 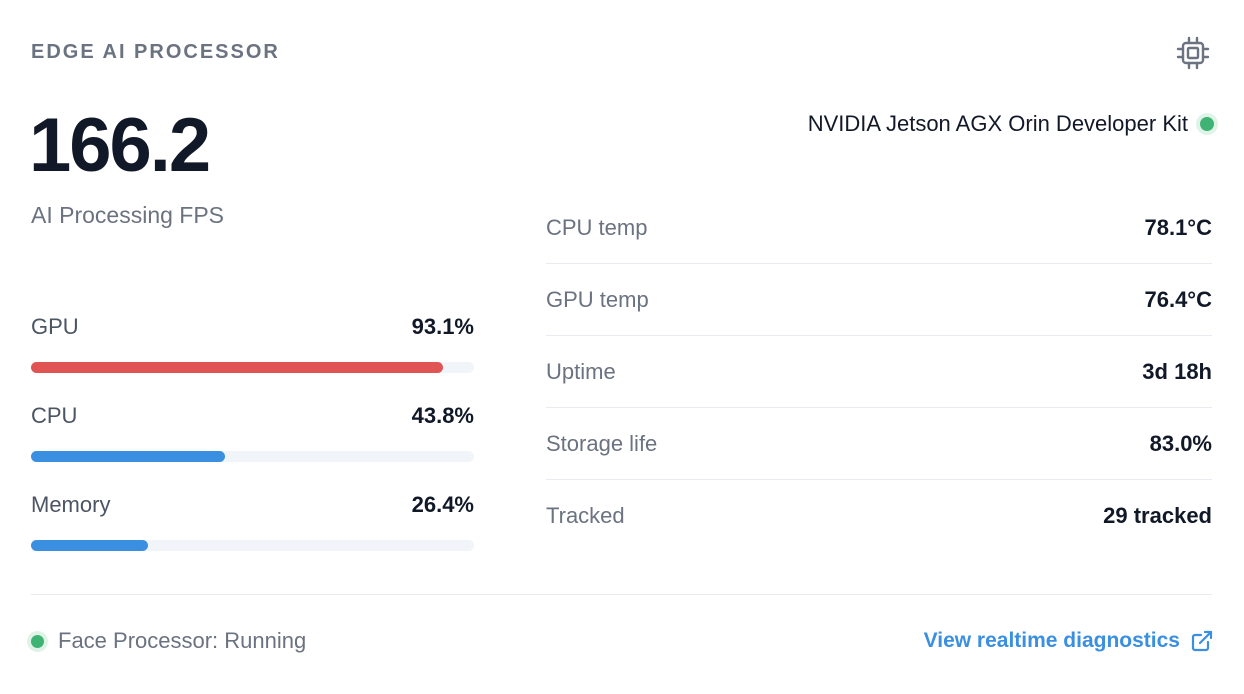 I want to click on processor-status: Face Processor: Running, so click(x=168, y=641).